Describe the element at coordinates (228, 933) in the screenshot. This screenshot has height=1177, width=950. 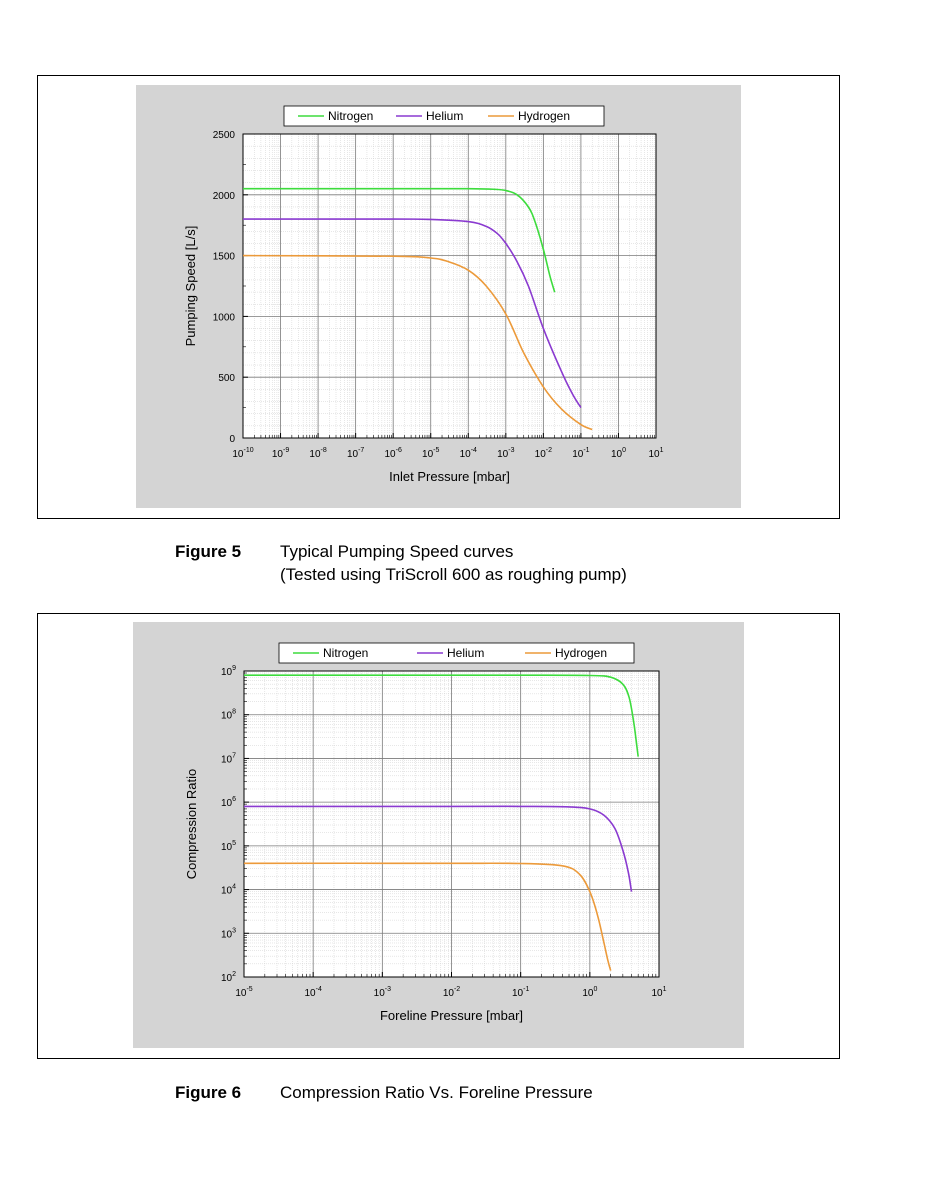
I see `y-tick-label: 10³` at that location.